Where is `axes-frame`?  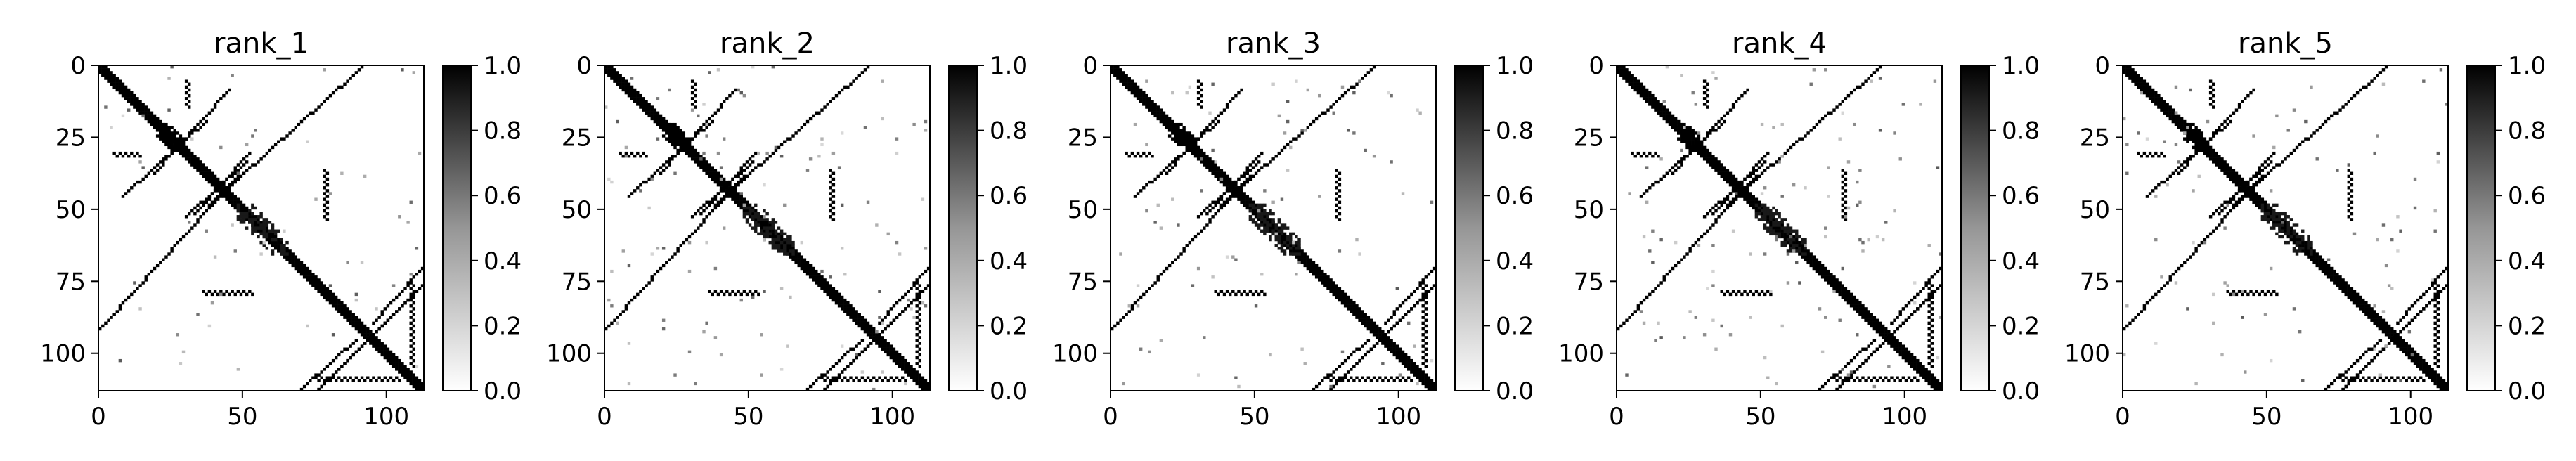 axes-frame is located at coordinates (767, 228).